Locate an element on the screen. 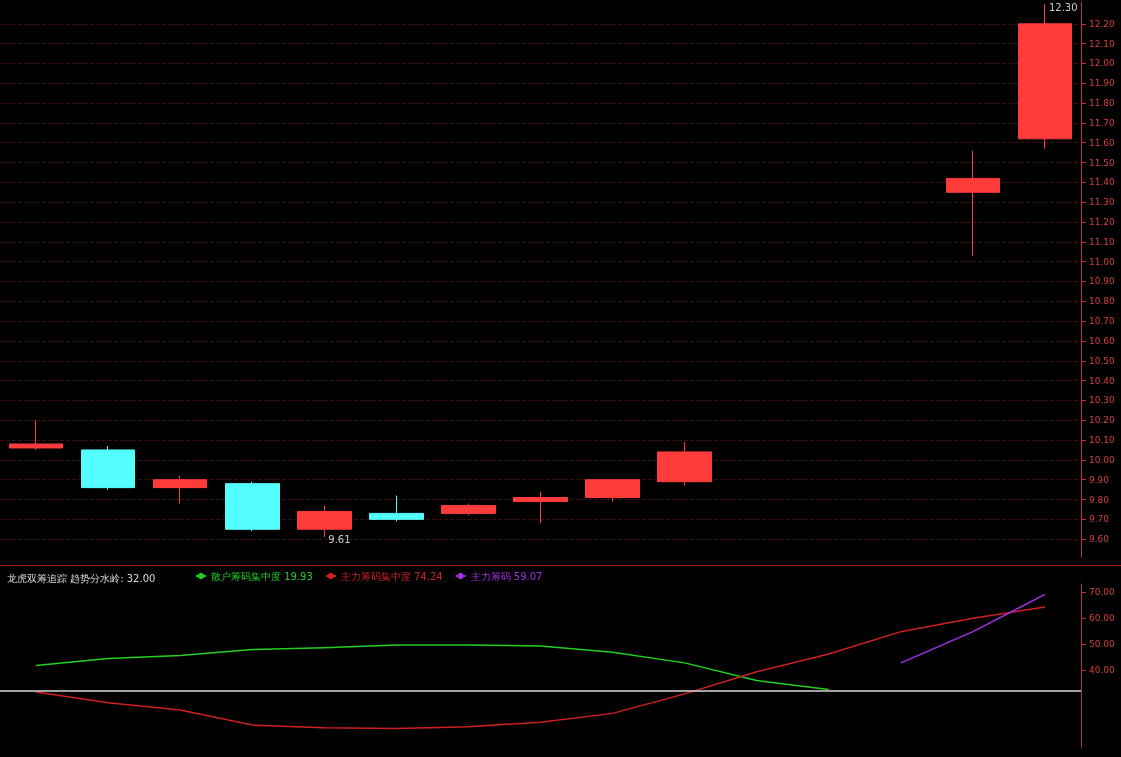  y-tick-label: 70.00 is located at coordinates (1102, 591).